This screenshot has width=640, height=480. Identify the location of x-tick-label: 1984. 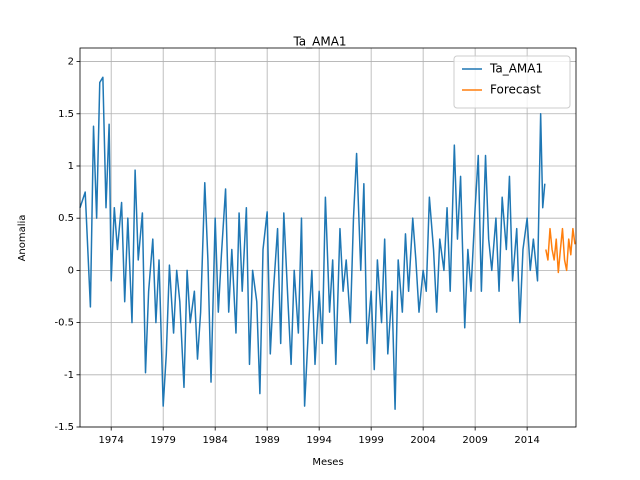
(214, 440).